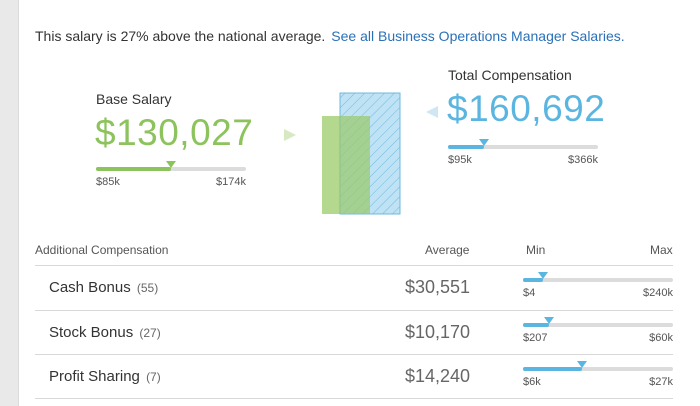  I want to click on range-max-label: $60k, so click(661, 338).